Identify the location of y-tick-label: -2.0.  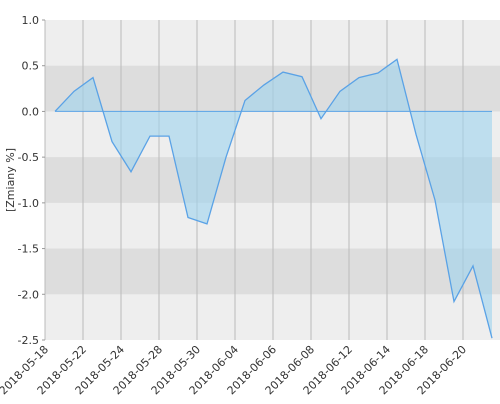
(28, 294).